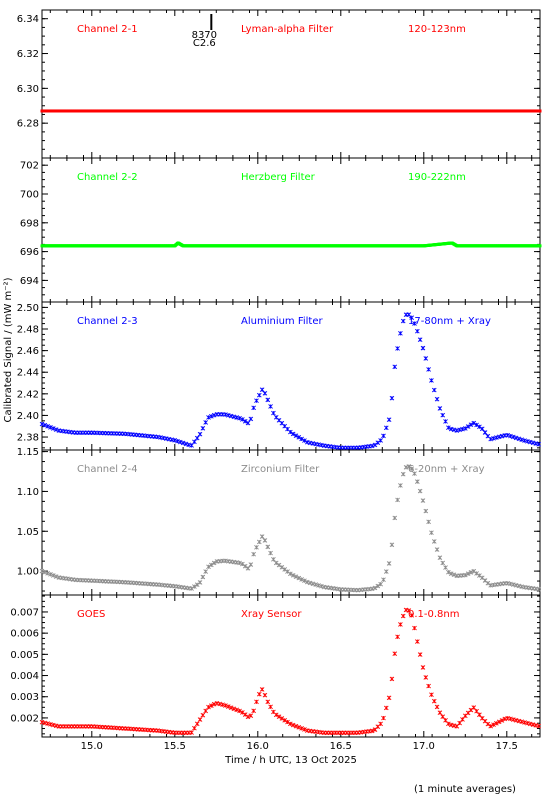  What do you see at coordinates (24, 634) in the screenshot?
I see `y-tick-label: 0.006` at bounding box center [24, 634].